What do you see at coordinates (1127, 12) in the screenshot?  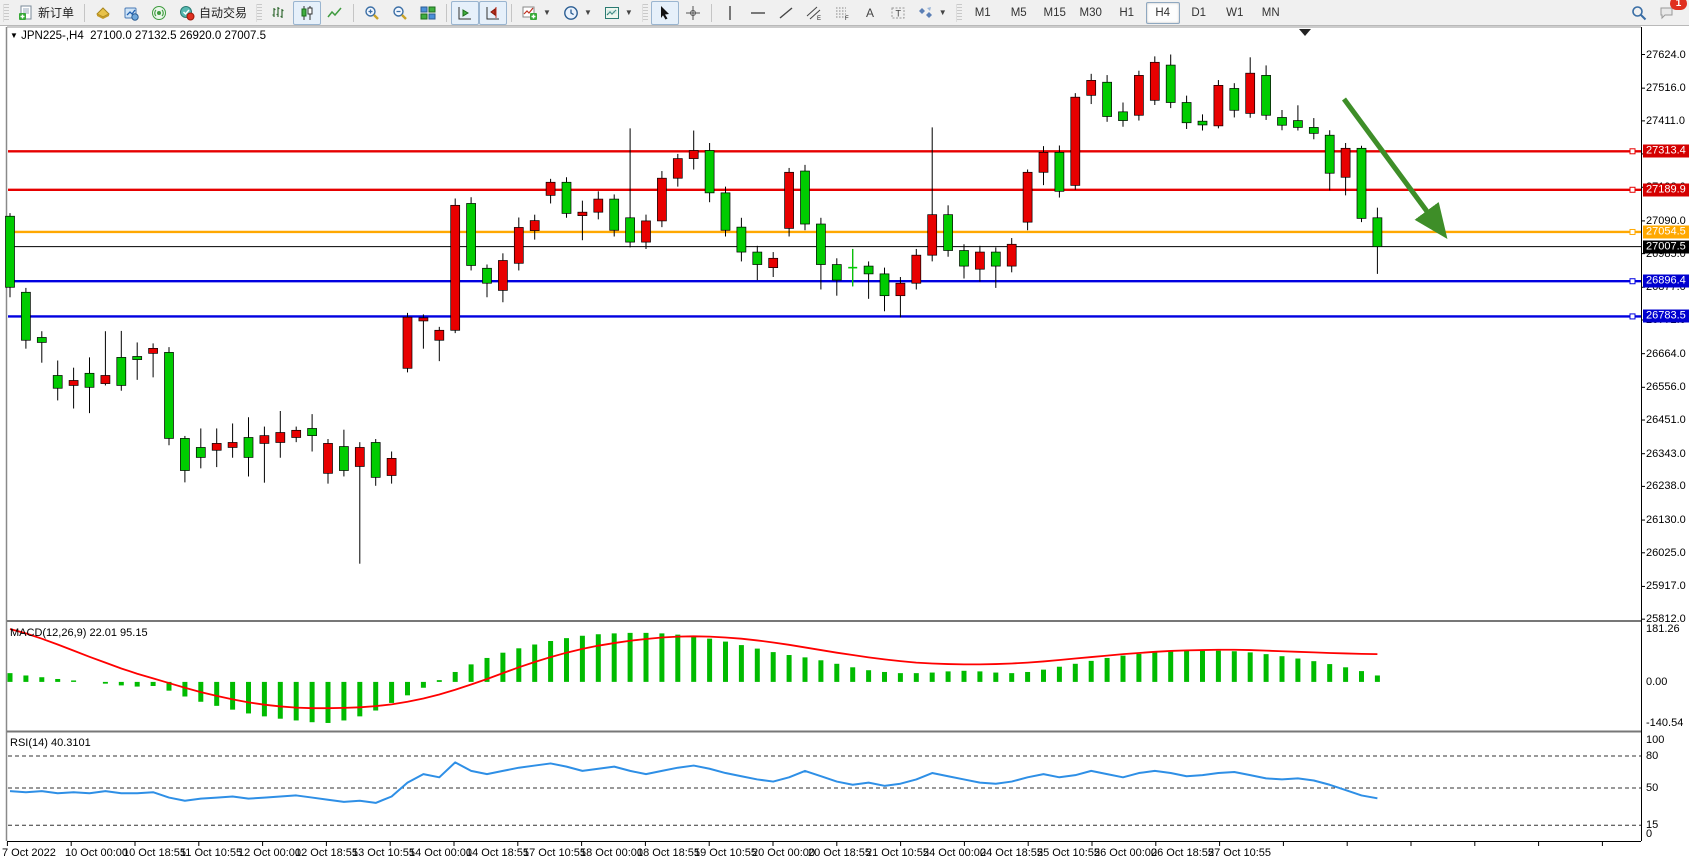 I see `timeframe-button-h1: H1` at bounding box center [1127, 12].